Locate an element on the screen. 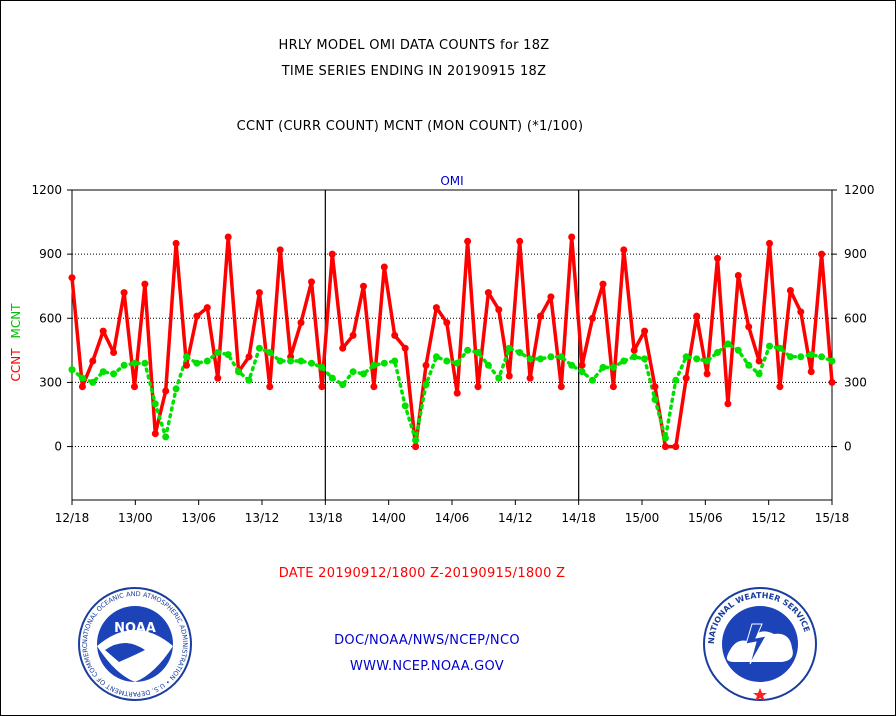 This screenshot has width=896, height=716. xtick-label: 13/12 is located at coordinates (262, 518).